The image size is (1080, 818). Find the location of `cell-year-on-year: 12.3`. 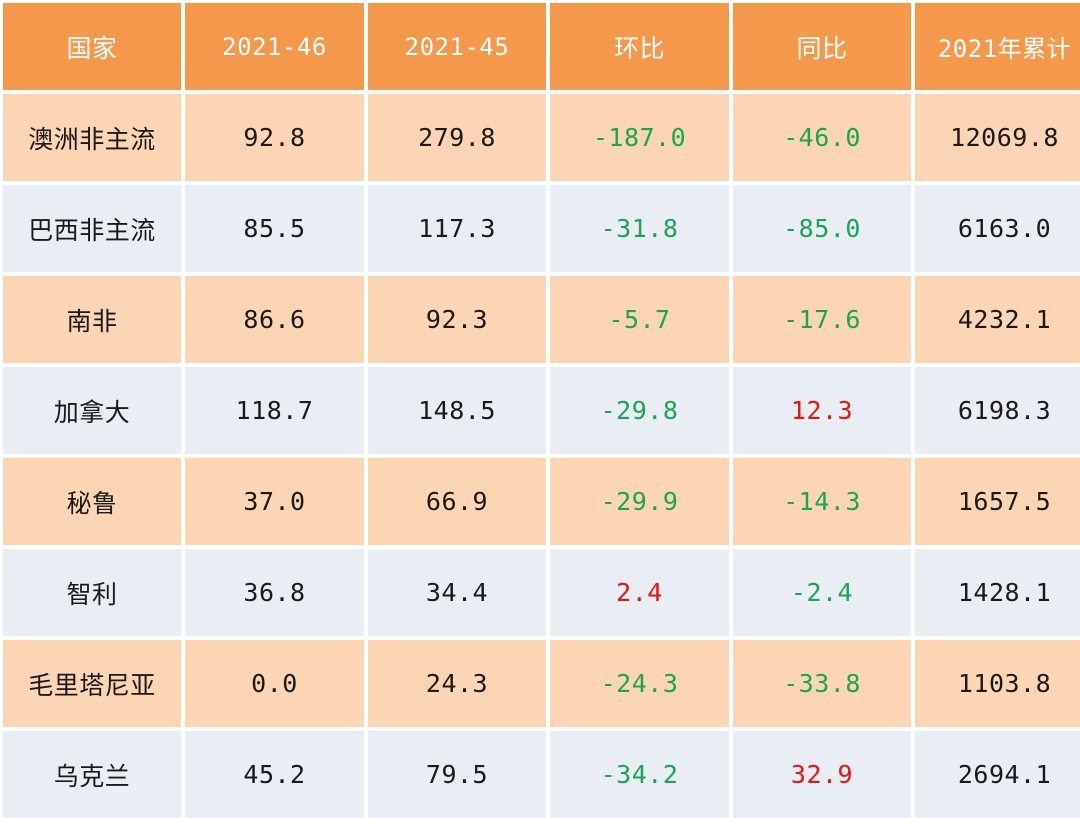

cell-year-on-year: 12.3 is located at coordinates (822, 410).